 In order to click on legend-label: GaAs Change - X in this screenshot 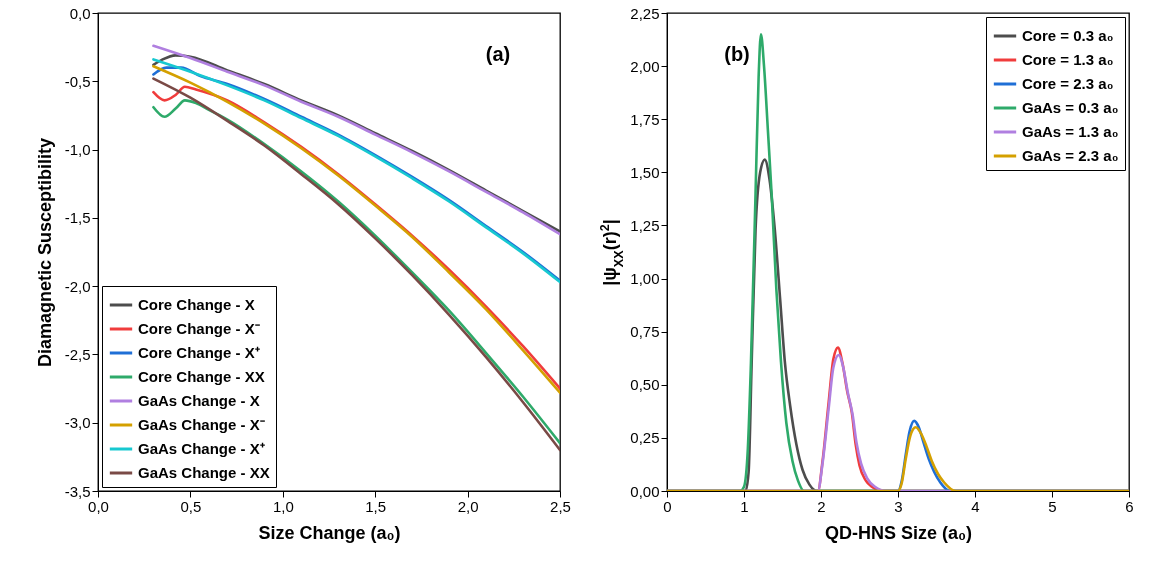, I will do `click(199, 400)`.